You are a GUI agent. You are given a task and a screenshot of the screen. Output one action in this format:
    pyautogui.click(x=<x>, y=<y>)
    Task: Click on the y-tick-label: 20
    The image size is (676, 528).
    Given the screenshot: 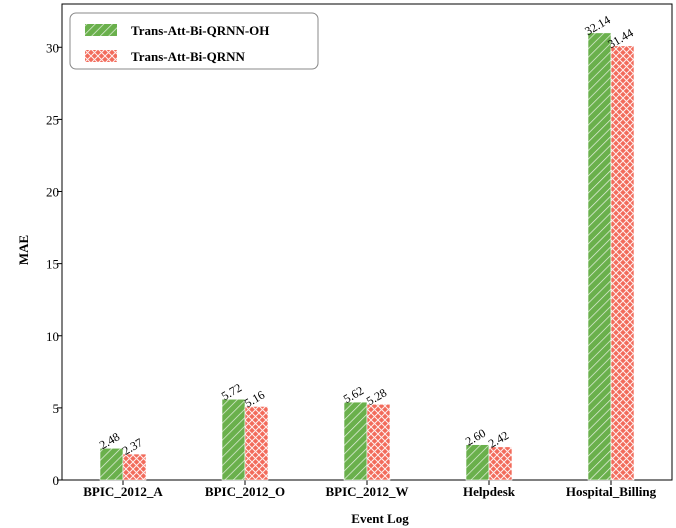 What is the action you would take?
    pyautogui.click(x=52, y=192)
    